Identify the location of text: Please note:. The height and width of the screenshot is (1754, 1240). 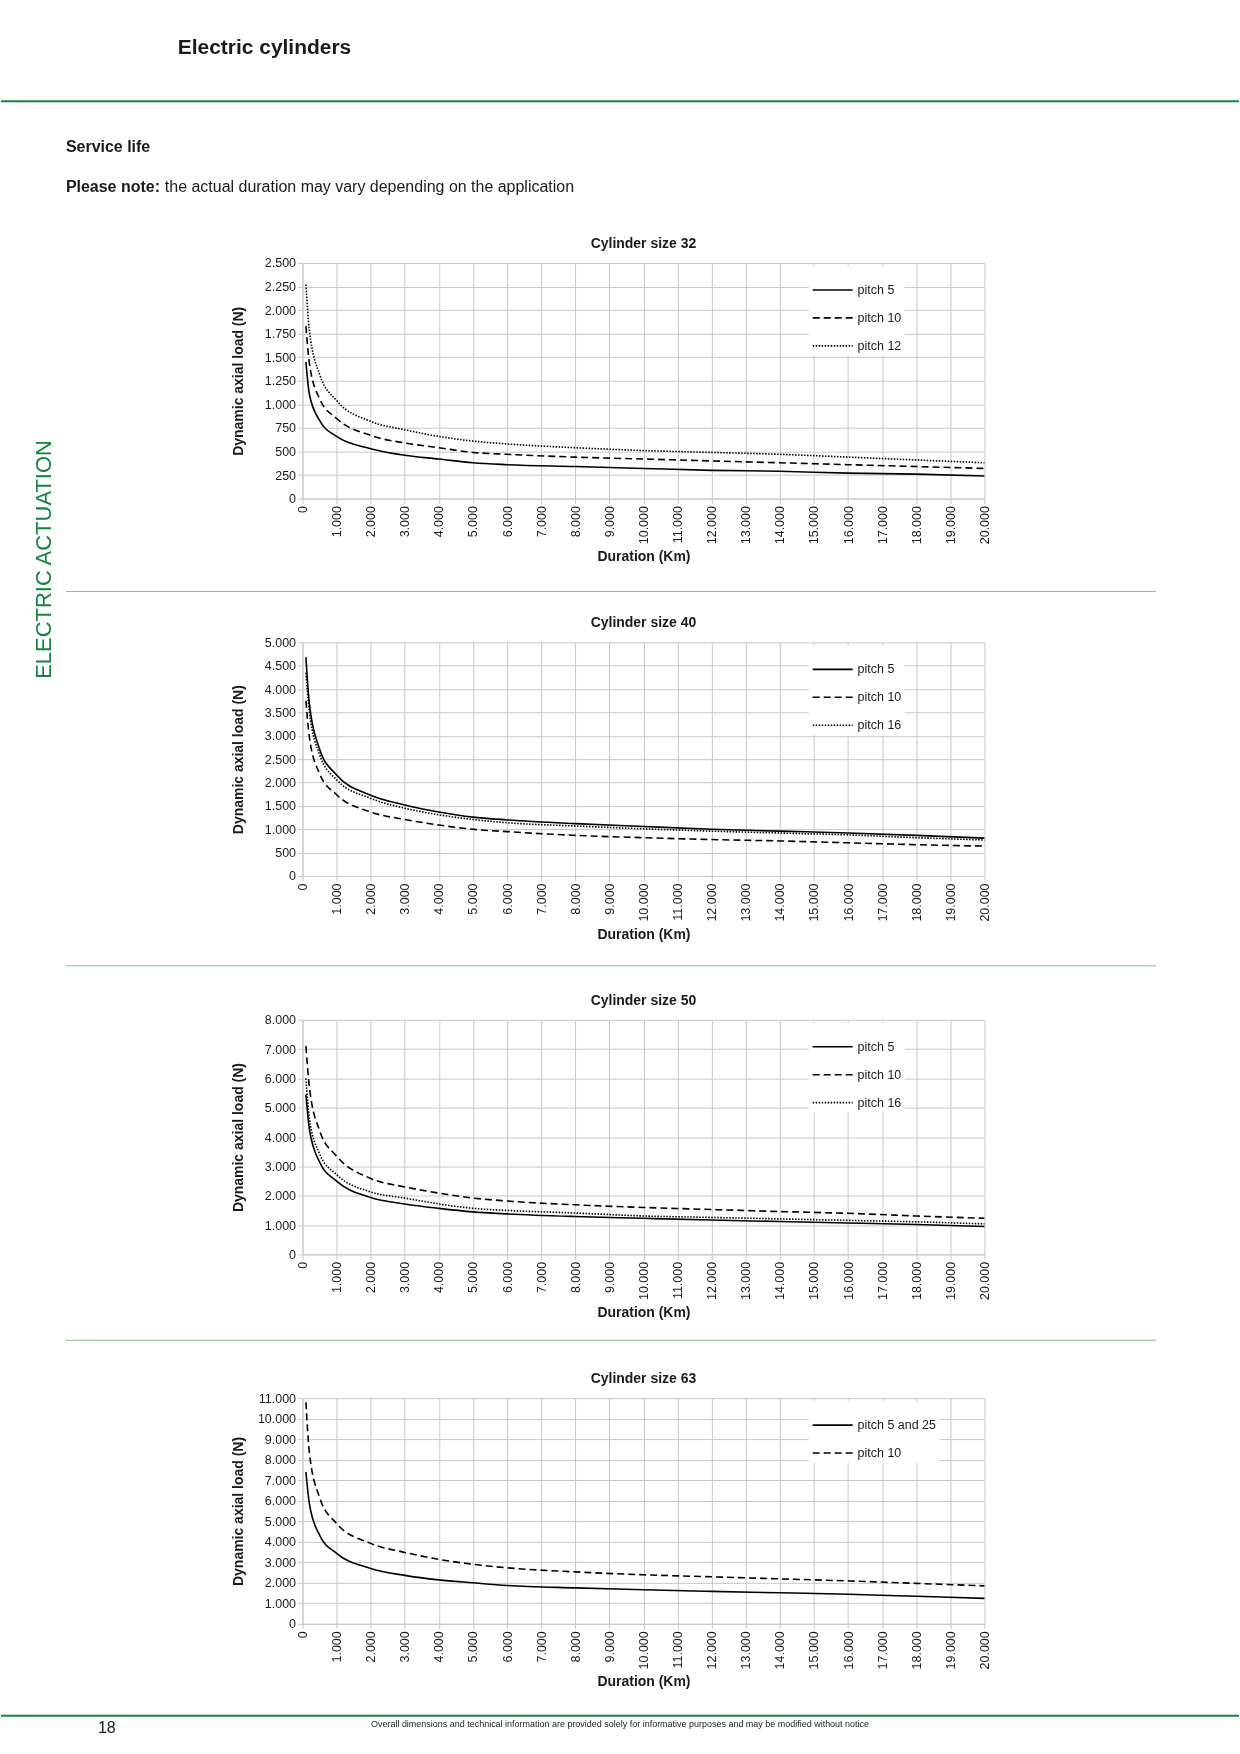
(112, 187).